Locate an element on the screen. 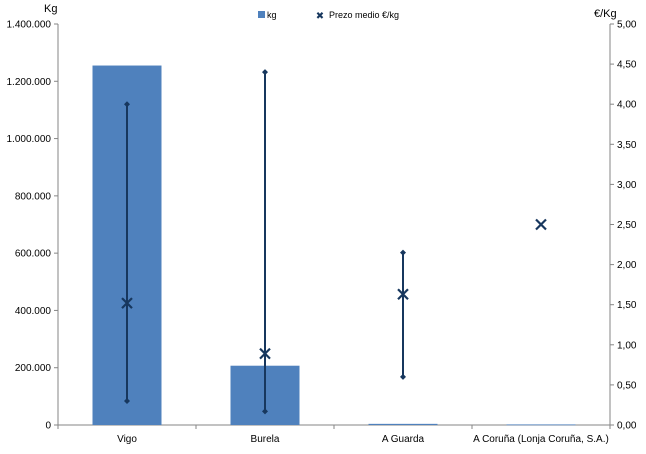 The image size is (646, 454). y-left-tick-label: 400.000 is located at coordinates (33, 311).